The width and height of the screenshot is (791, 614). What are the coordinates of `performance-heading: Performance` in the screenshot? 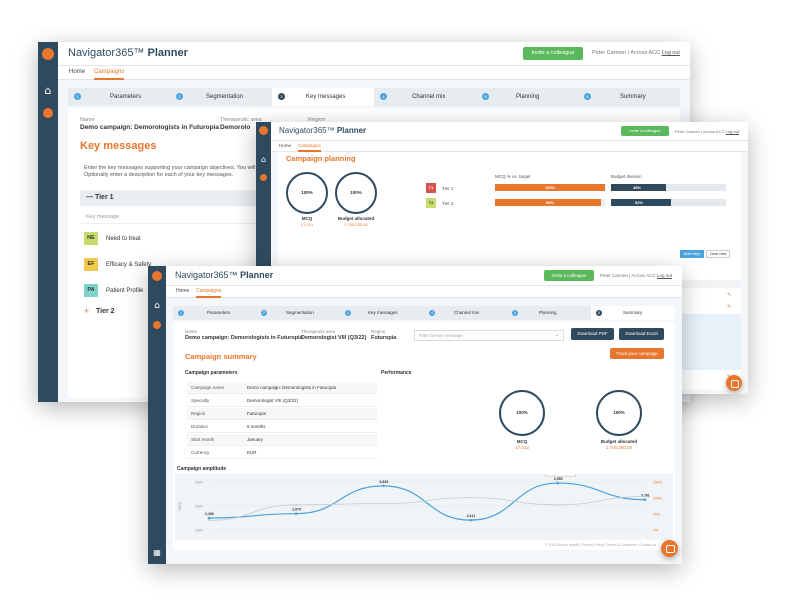 It's located at (396, 373).